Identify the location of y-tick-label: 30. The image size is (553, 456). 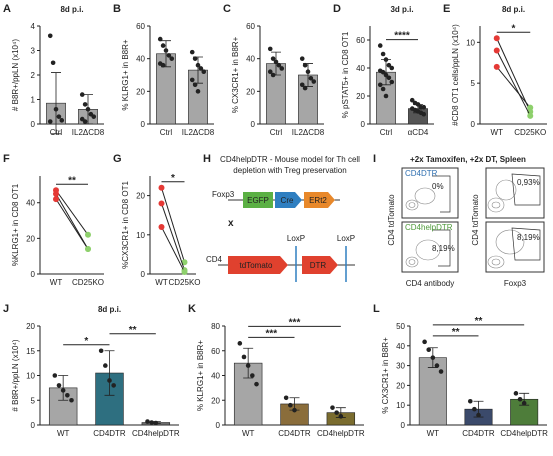
(400, 366).